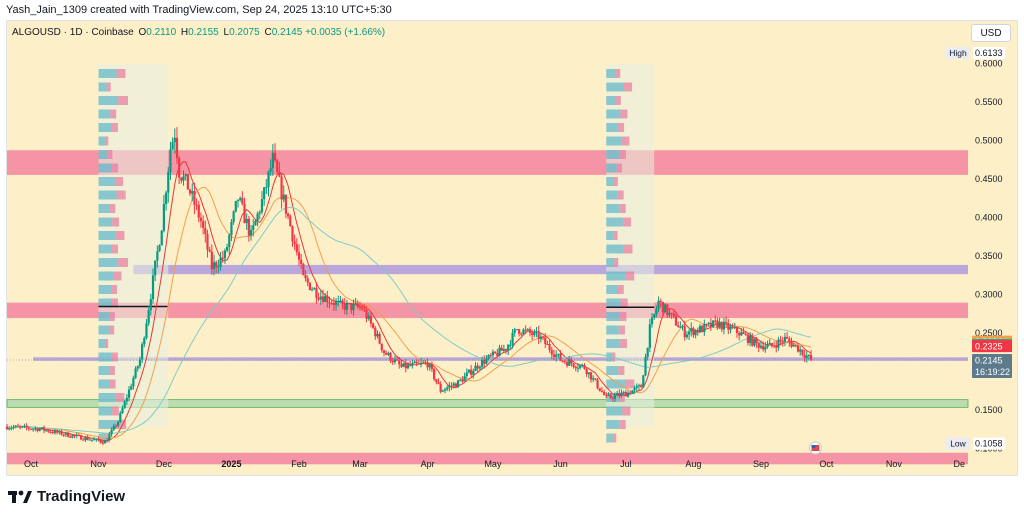 The image size is (1024, 521). Describe the element at coordinates (894, 464) in the screenshot. I see `x-tick-label: Nov` at that location.